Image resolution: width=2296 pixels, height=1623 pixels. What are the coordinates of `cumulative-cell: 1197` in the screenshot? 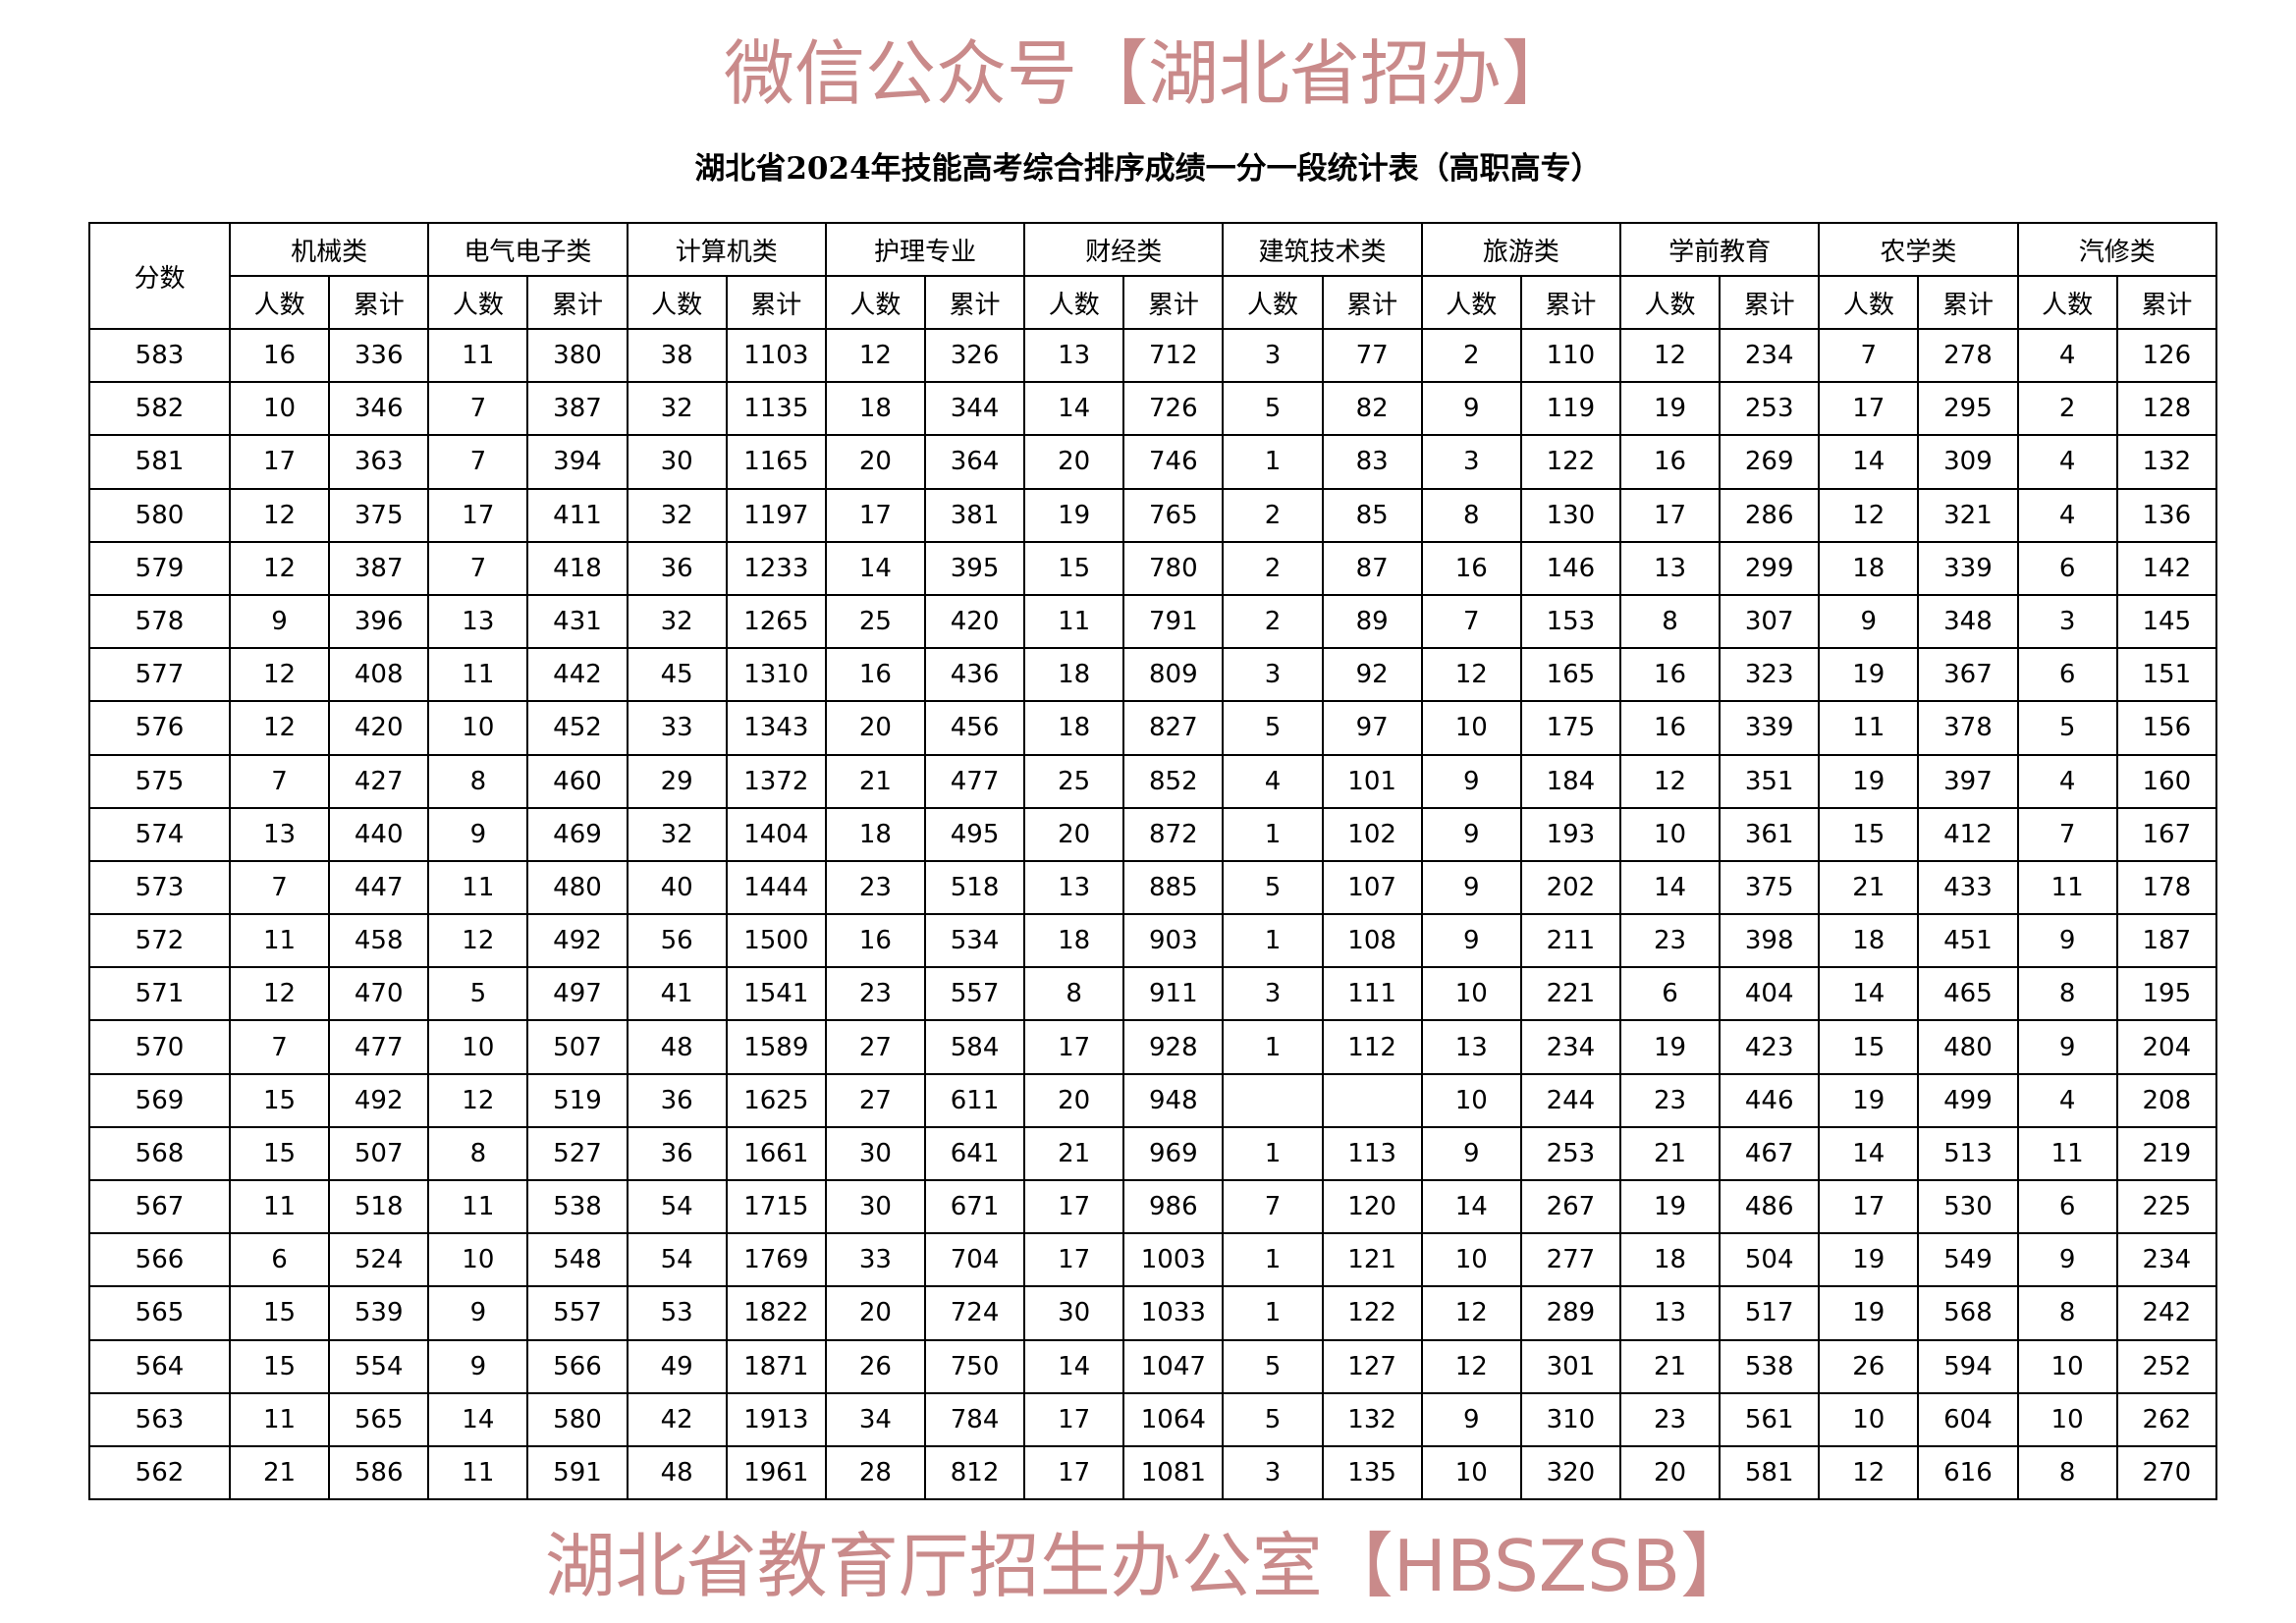 It's located at (776, 515).